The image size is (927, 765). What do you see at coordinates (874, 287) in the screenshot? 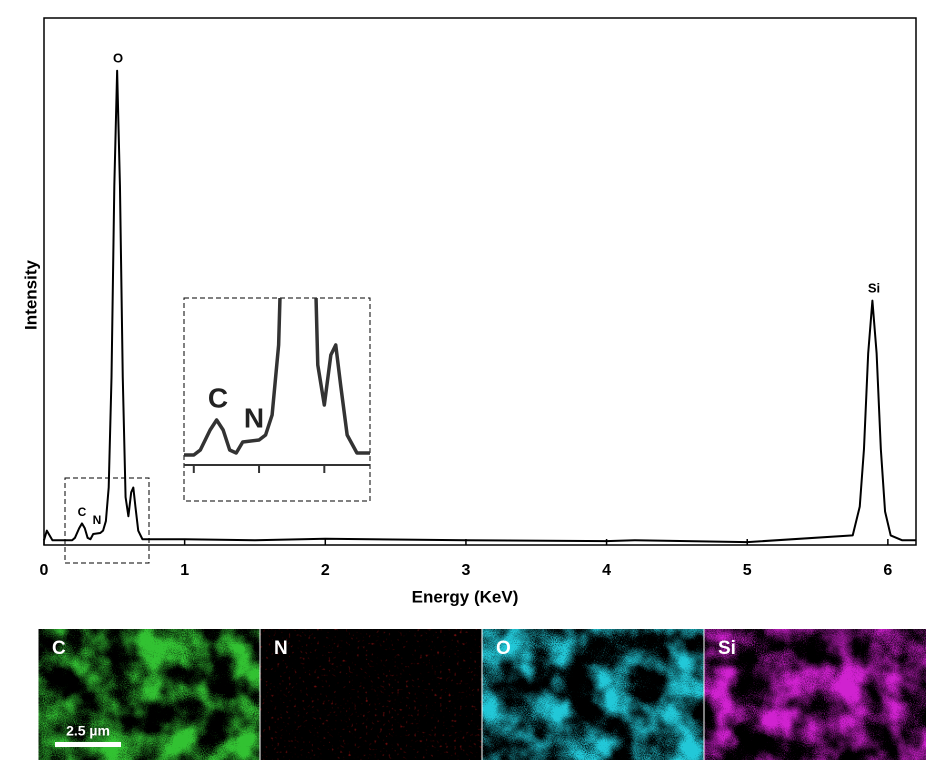
I see `peak-label: Si` at bounding box center [874, 287].